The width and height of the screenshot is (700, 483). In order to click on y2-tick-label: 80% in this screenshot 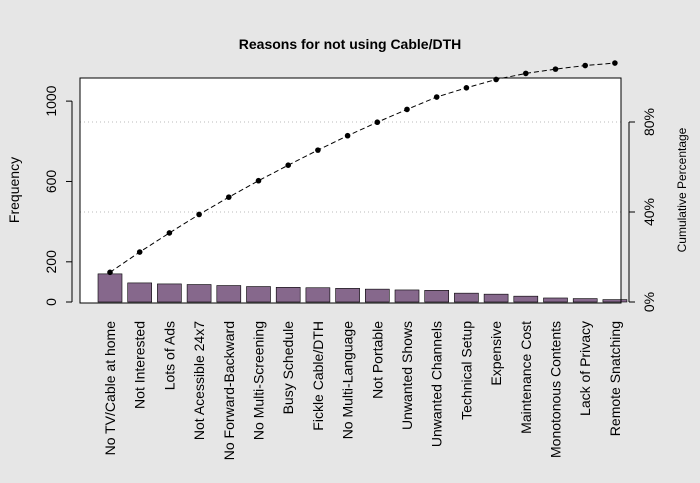, I will do `click(649, 122)`.